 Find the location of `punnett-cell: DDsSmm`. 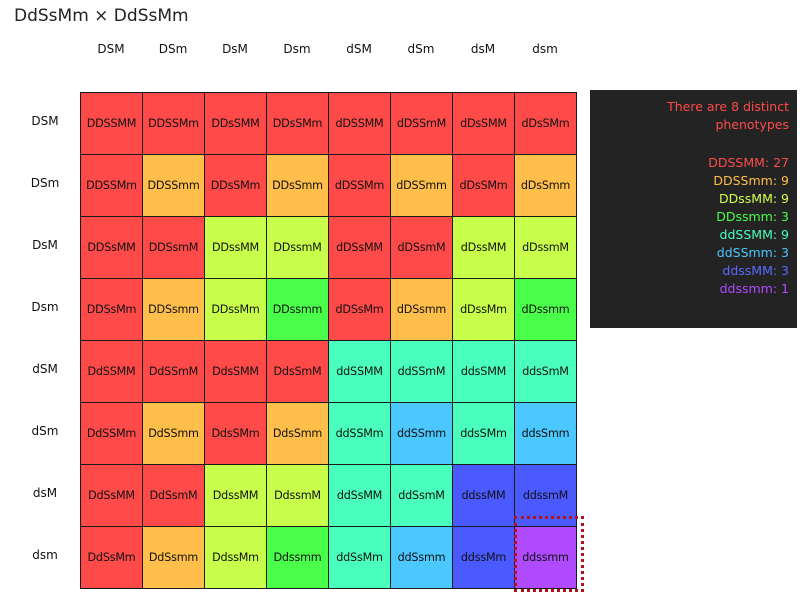

punnett-cell: DDsSmm is located at coordinates (298, 186).